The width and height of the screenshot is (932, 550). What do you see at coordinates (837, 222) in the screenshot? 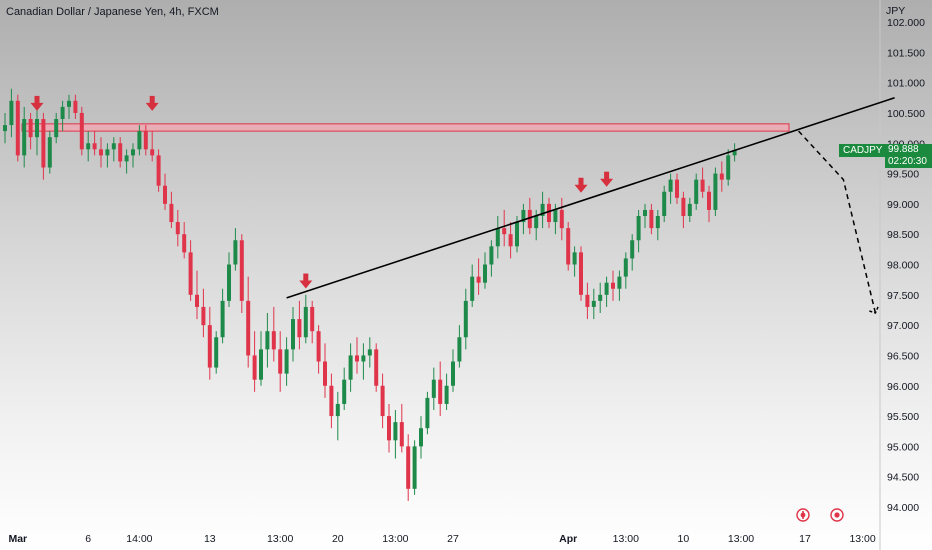
I see `projection-path` at bounding box center [837, 222].